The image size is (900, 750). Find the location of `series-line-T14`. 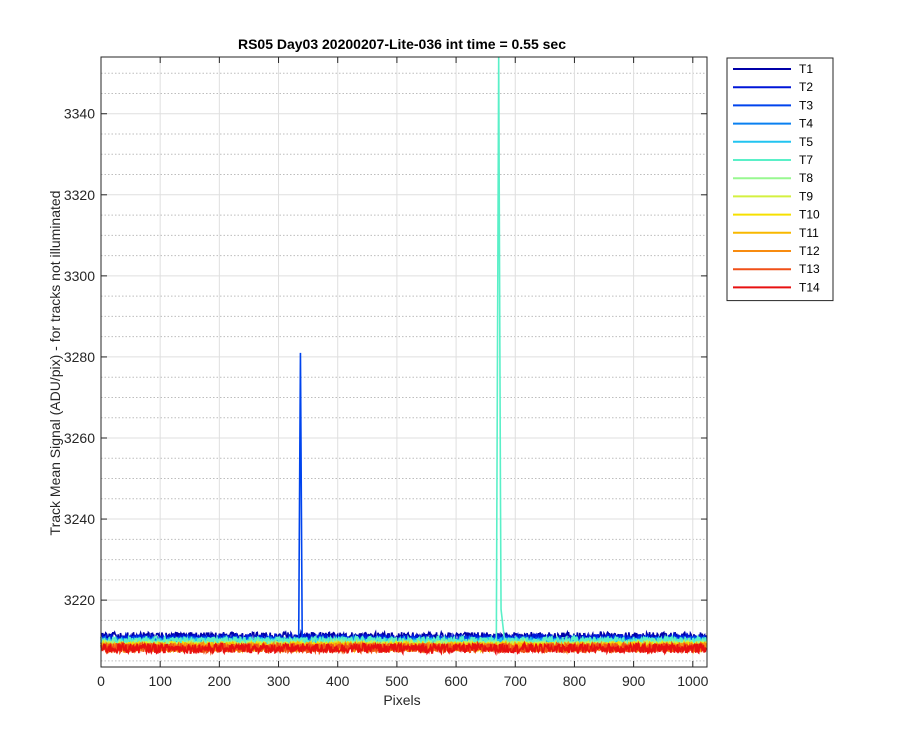

series-line-T14 is located at coordinates (403, 648).